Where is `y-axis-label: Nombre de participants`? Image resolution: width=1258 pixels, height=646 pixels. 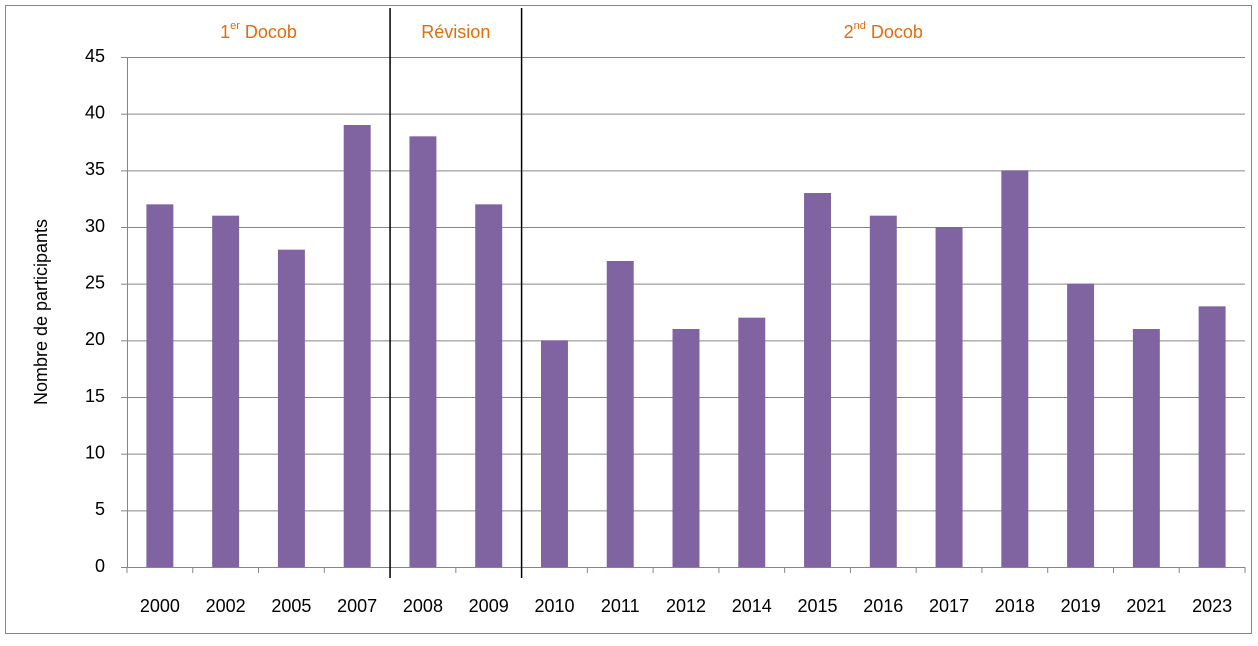 y-axis-label: Nombre de participants is located at coordinates (41, 312).